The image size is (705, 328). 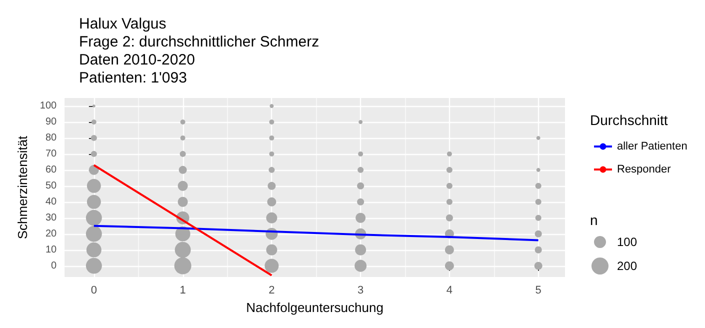 What do you see at coordinates (51, 186) in the screenshot?
I see `y-tick-label: 50` at bounding box center [51, 186].